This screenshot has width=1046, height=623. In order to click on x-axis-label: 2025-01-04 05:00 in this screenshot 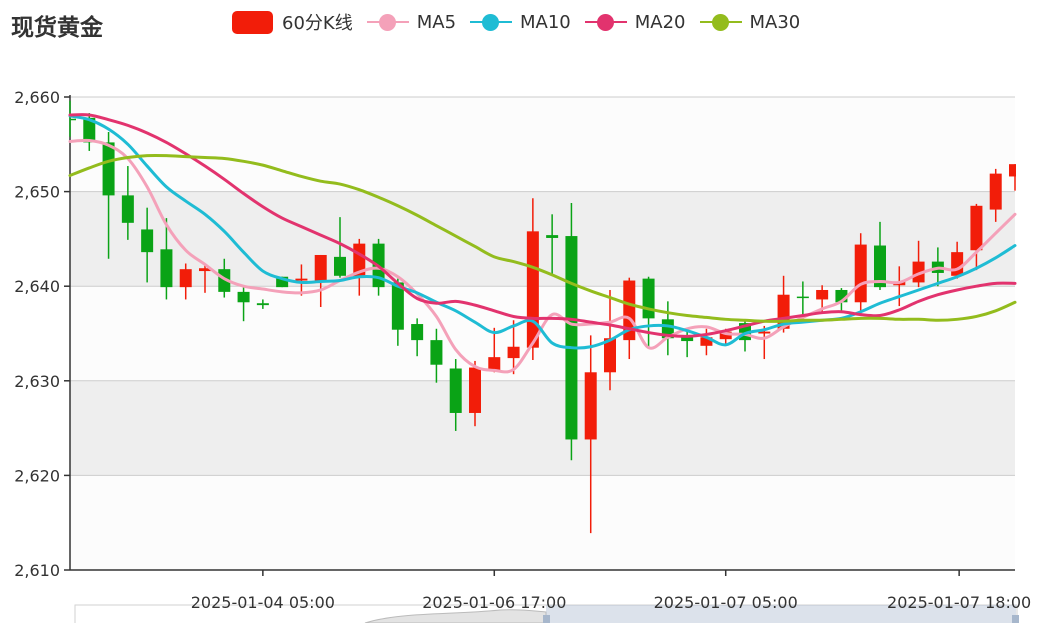, I will do `click(263, 602)`.